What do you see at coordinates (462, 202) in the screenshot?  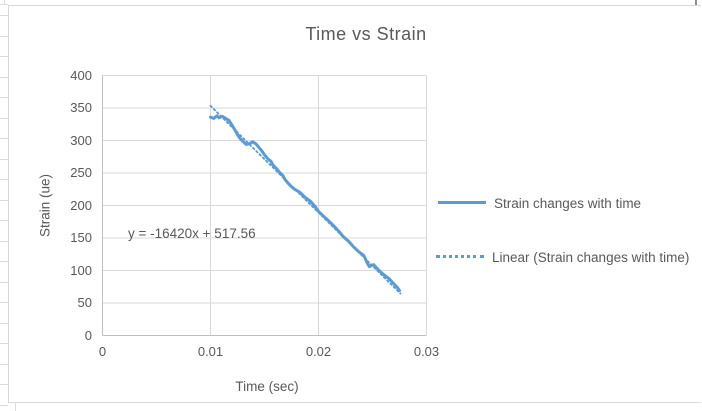 I see `solid-line-swatch-icon` at bounding box center [462, 202].